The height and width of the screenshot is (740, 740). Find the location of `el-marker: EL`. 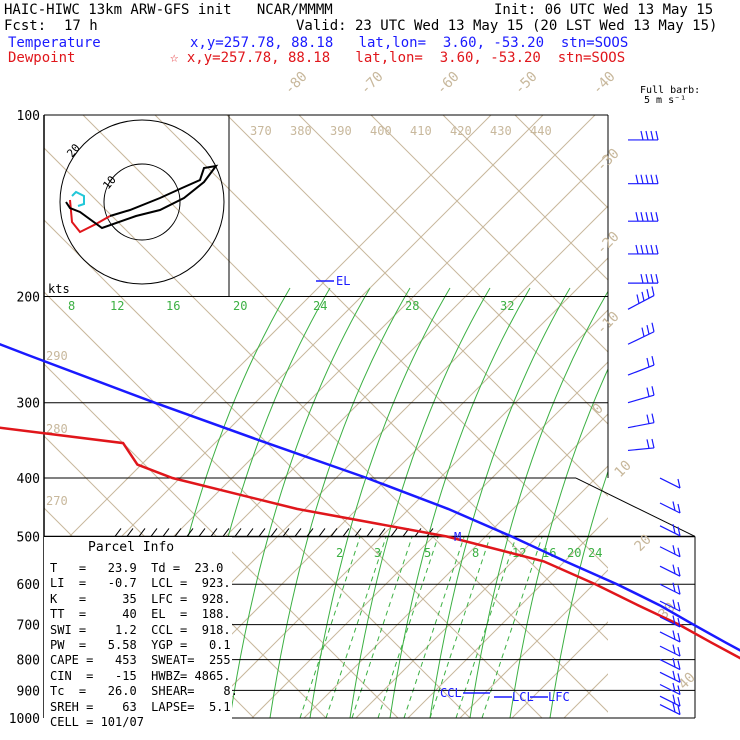

el-marker: EL is located at coordinates (343, 281).